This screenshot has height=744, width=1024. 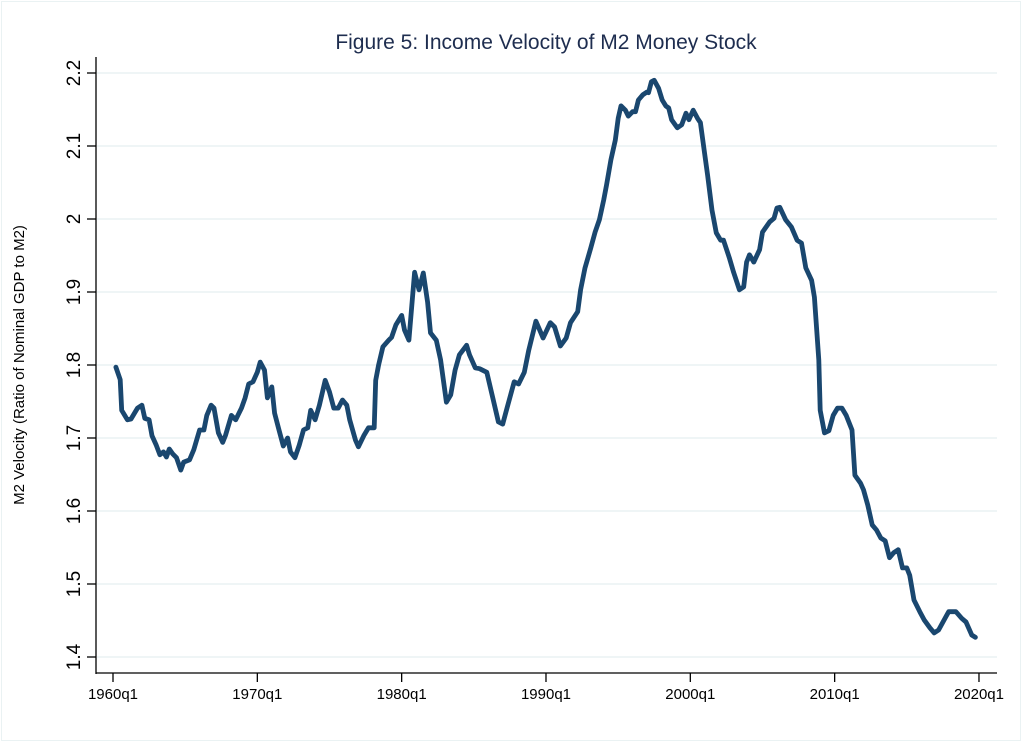 I want to click on y-ticks: 1.4 1.5 1.6 1.7 1.8 1.9 2 2.1 2.2, so click(x=80, y=365).